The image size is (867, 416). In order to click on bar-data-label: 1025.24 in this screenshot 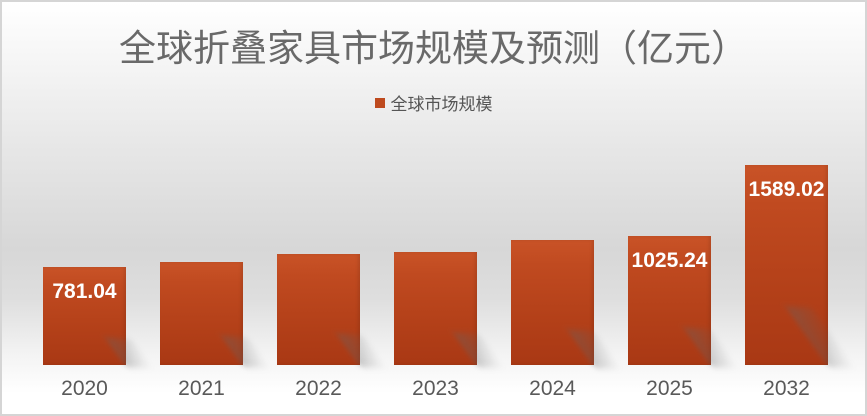, I will do `click(669, 260)`.